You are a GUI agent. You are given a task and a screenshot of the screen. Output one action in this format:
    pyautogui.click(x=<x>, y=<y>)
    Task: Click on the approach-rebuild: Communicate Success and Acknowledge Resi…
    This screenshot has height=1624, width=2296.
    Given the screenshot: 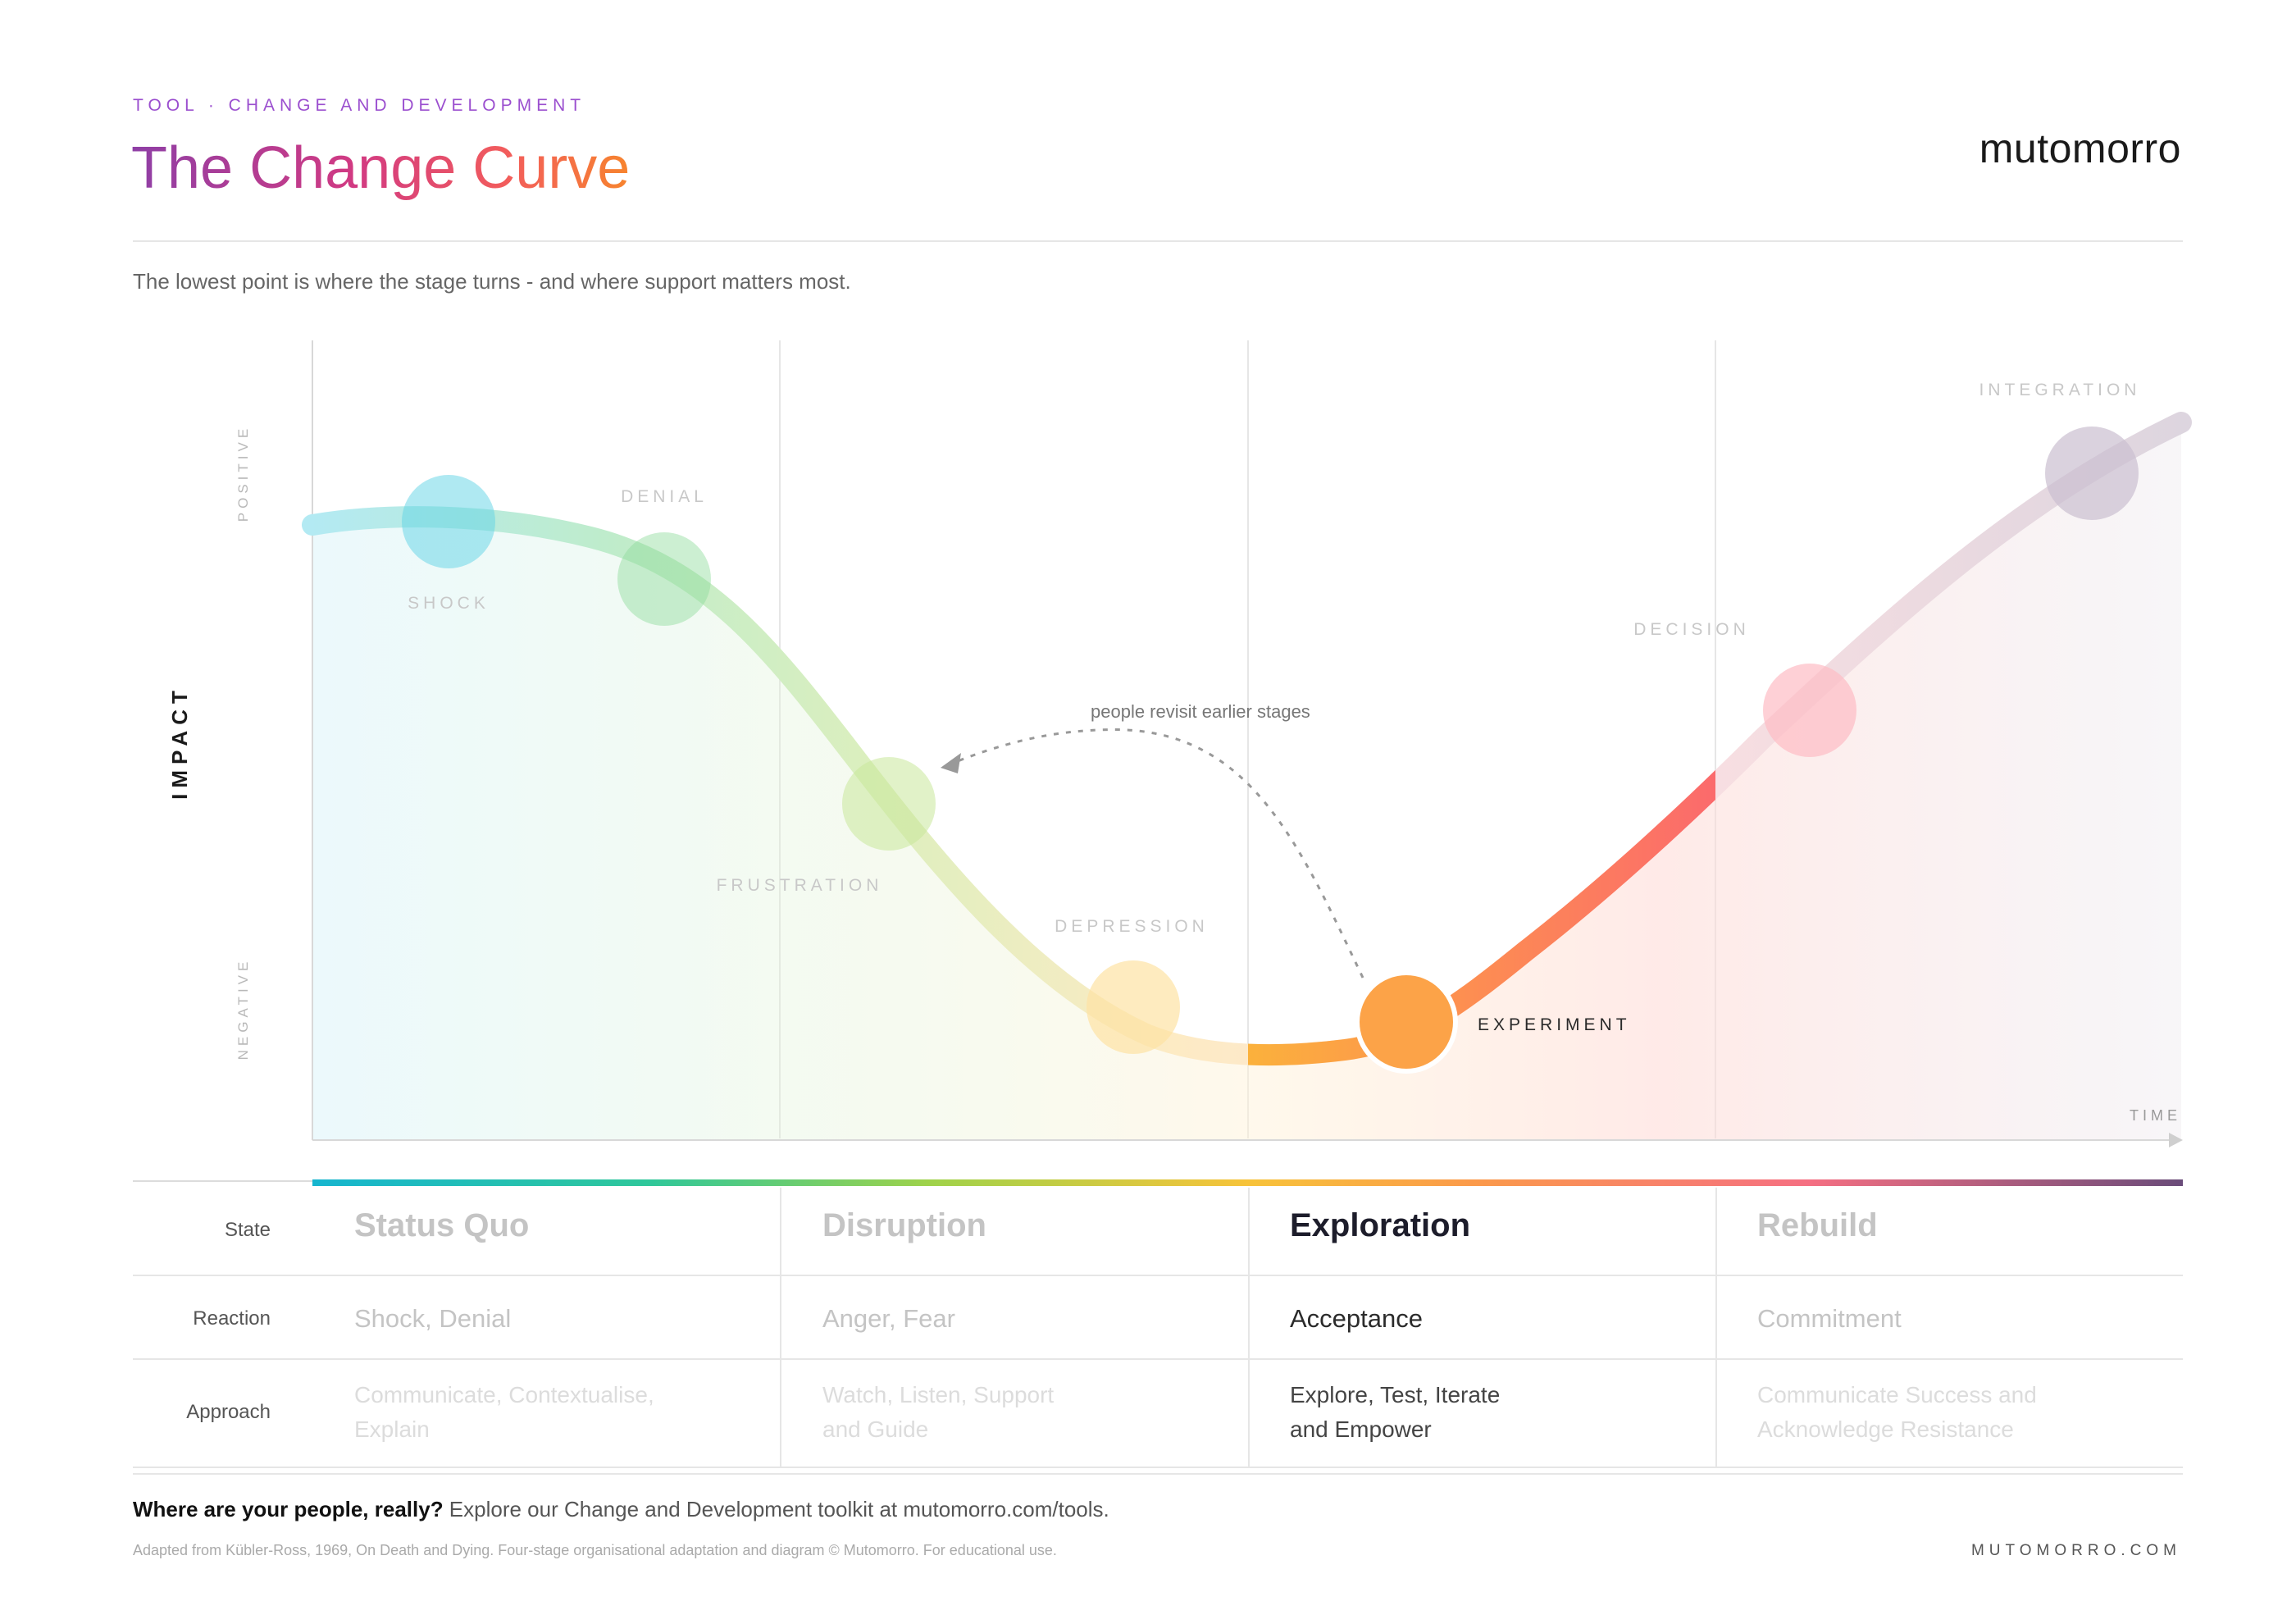 What is the action you would take?
    pyautogui.click(x=1897, y=1412)
    